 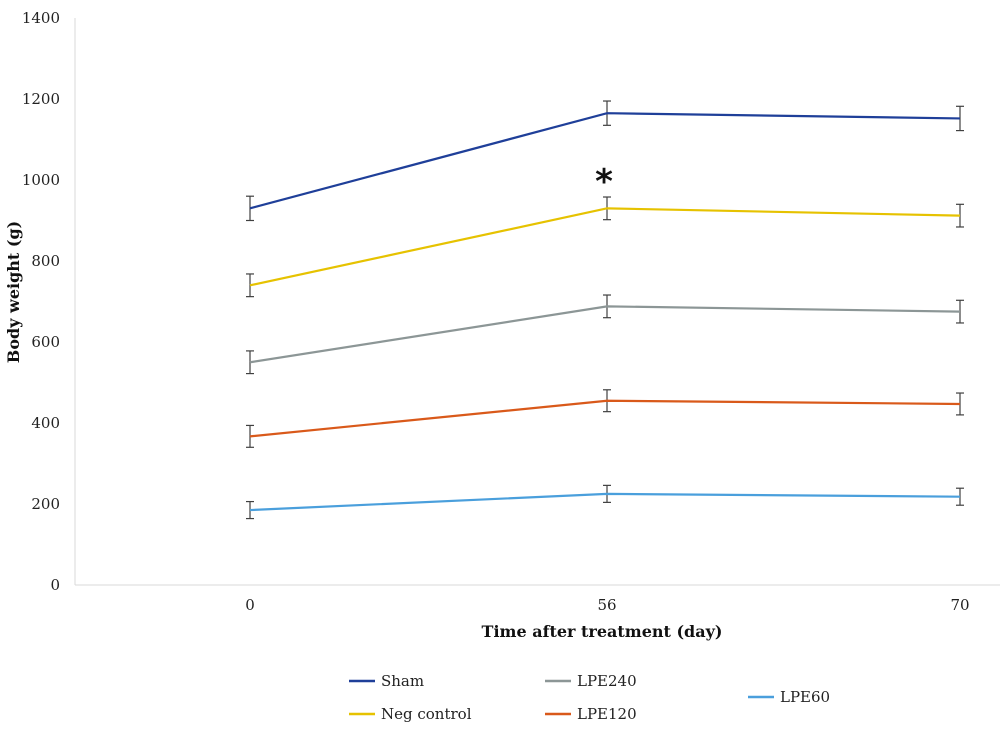 What do you see at coordinates (805, 697) in the screenshot?
I see `legend-label: LPE60` at bounding box center [805, 697].